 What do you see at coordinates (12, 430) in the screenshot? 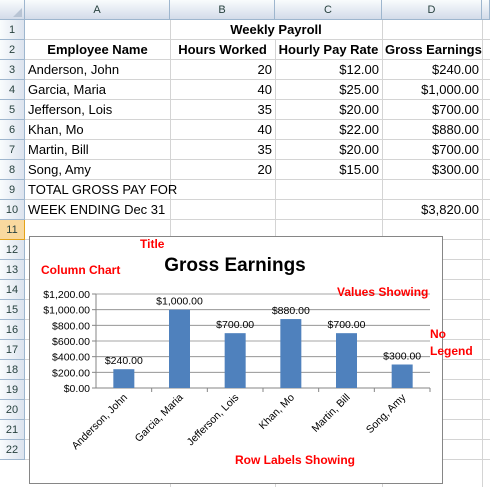
I see `row-header-21: 21` at bounding box center [12, 430].